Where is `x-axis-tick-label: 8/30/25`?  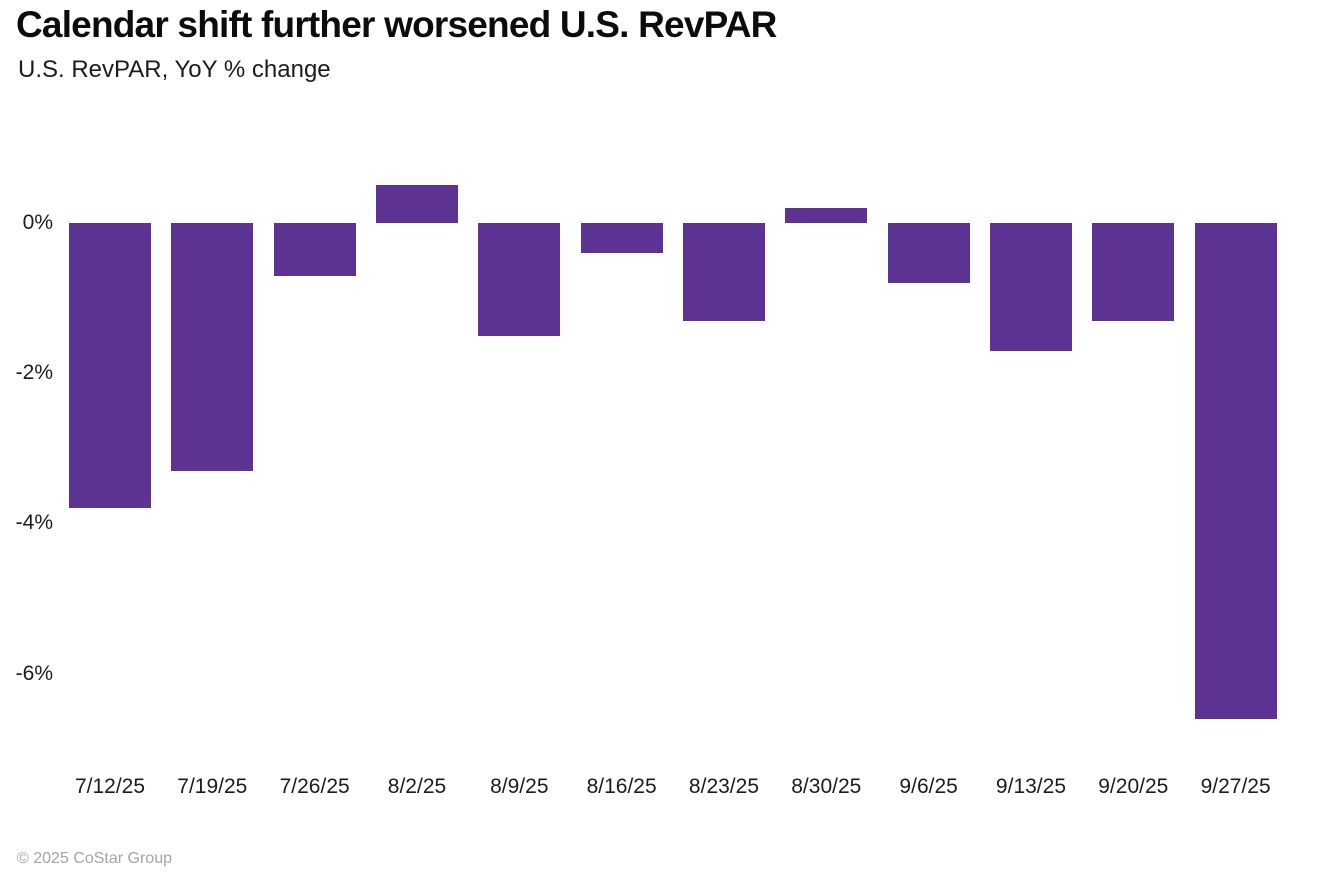 x-axis-tick-label: 8/30/25 is located at coordinates (826, 786).